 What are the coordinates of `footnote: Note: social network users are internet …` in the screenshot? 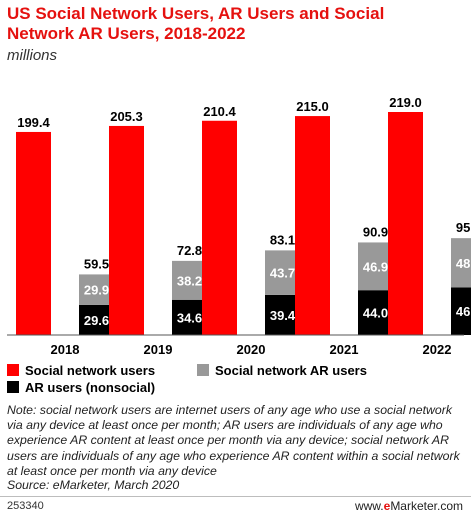 It's located at (233, 440).